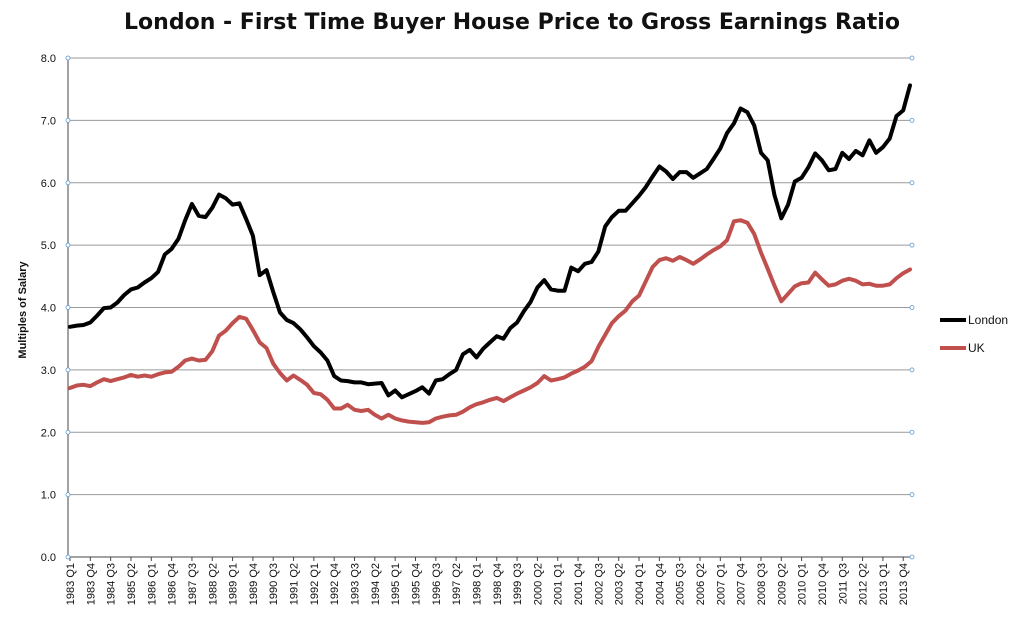  Describe the element at coordinates (976, 348) in the screenshot. I see `legend-label-uk: UK` at that location.